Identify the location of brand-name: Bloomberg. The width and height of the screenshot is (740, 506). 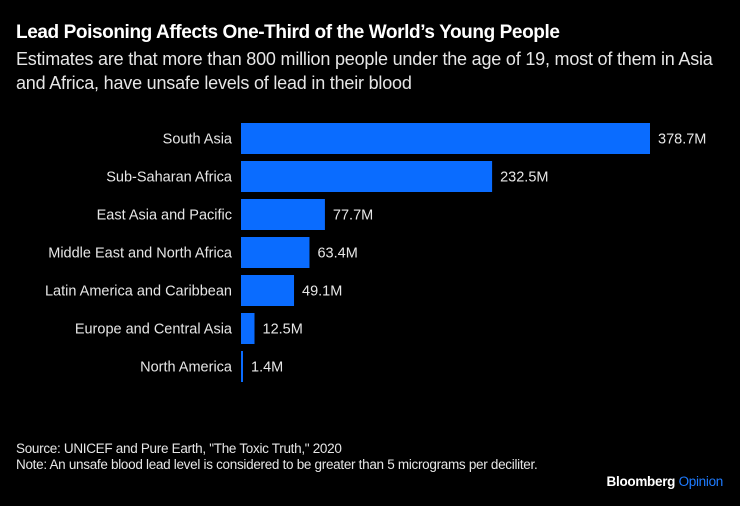
(641, 481).